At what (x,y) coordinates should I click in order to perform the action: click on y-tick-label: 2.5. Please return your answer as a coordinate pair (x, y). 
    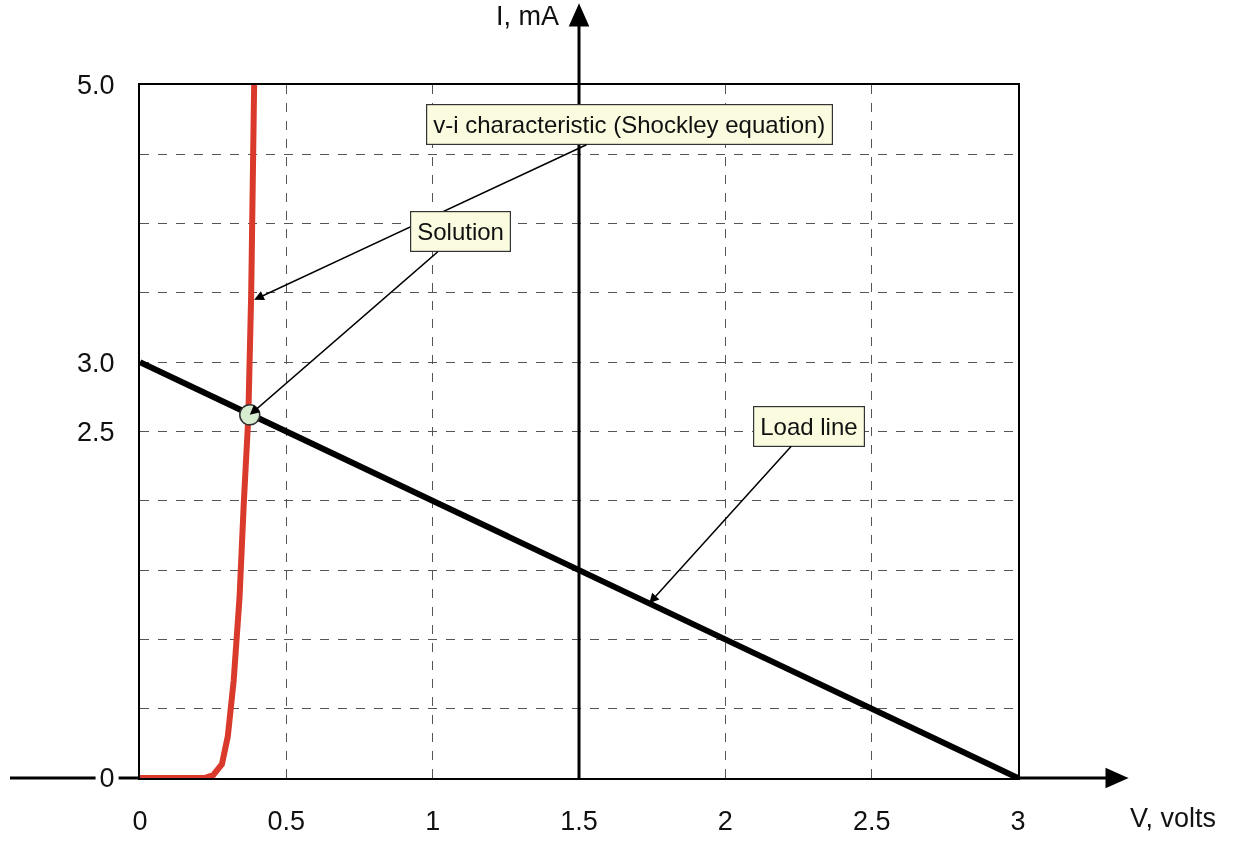
    Looking at the image, I should click on (96, 431).